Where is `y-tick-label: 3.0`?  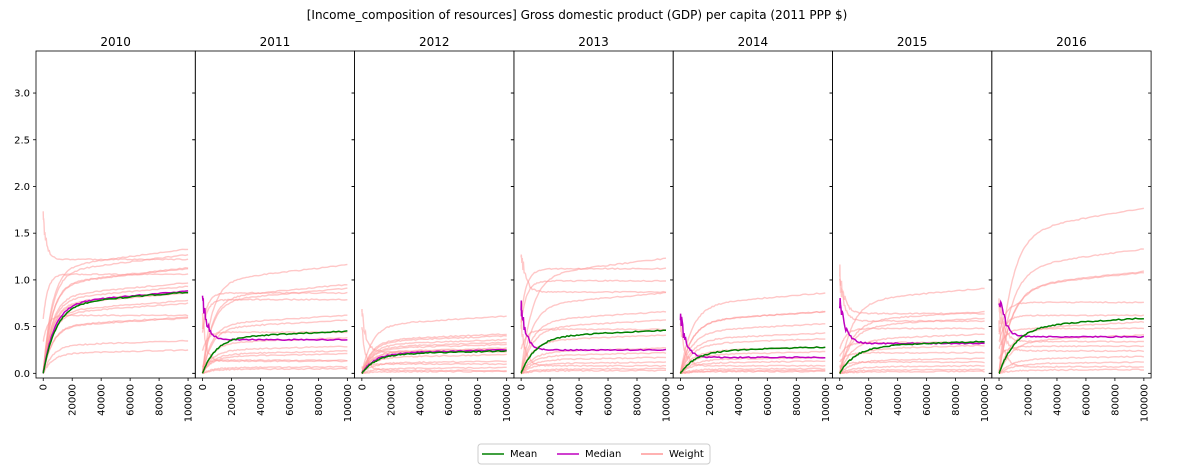 y-tick-label: 3.0 is located at coordinates (22, 94).